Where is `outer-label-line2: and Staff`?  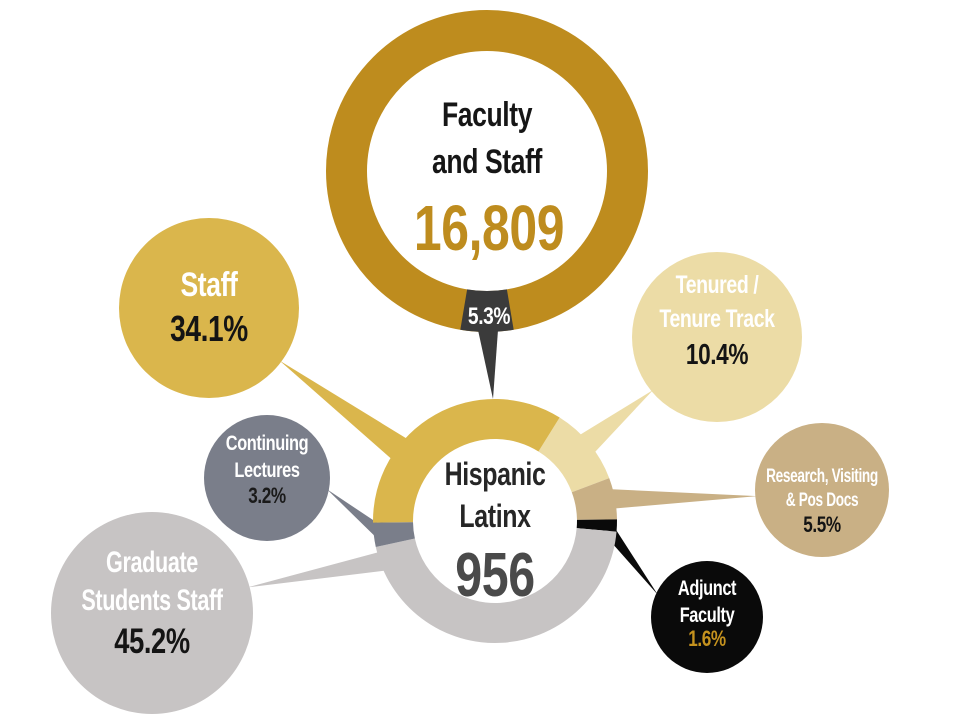 outer-label-line2: and Staff is located at coordinates (487, 162).